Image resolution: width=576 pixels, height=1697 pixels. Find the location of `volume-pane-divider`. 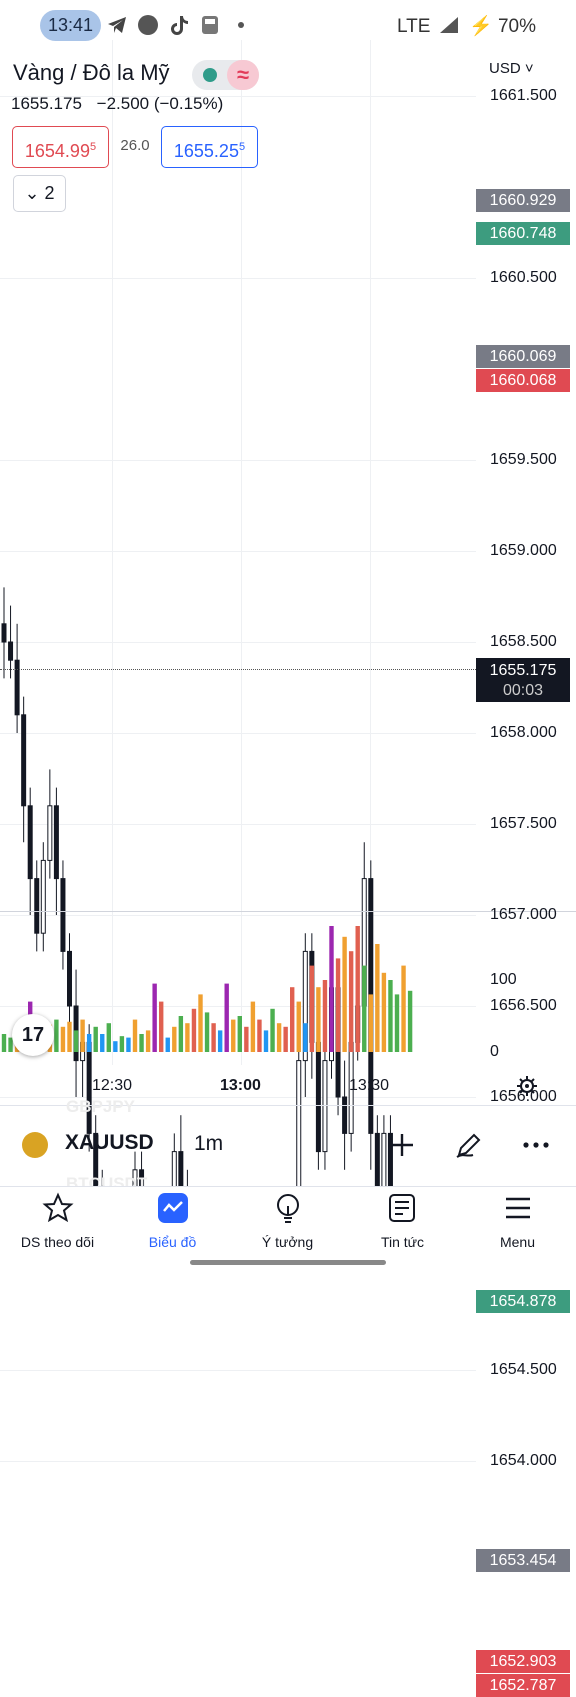

volume-pane-divider is located at coordinates (288, 911).